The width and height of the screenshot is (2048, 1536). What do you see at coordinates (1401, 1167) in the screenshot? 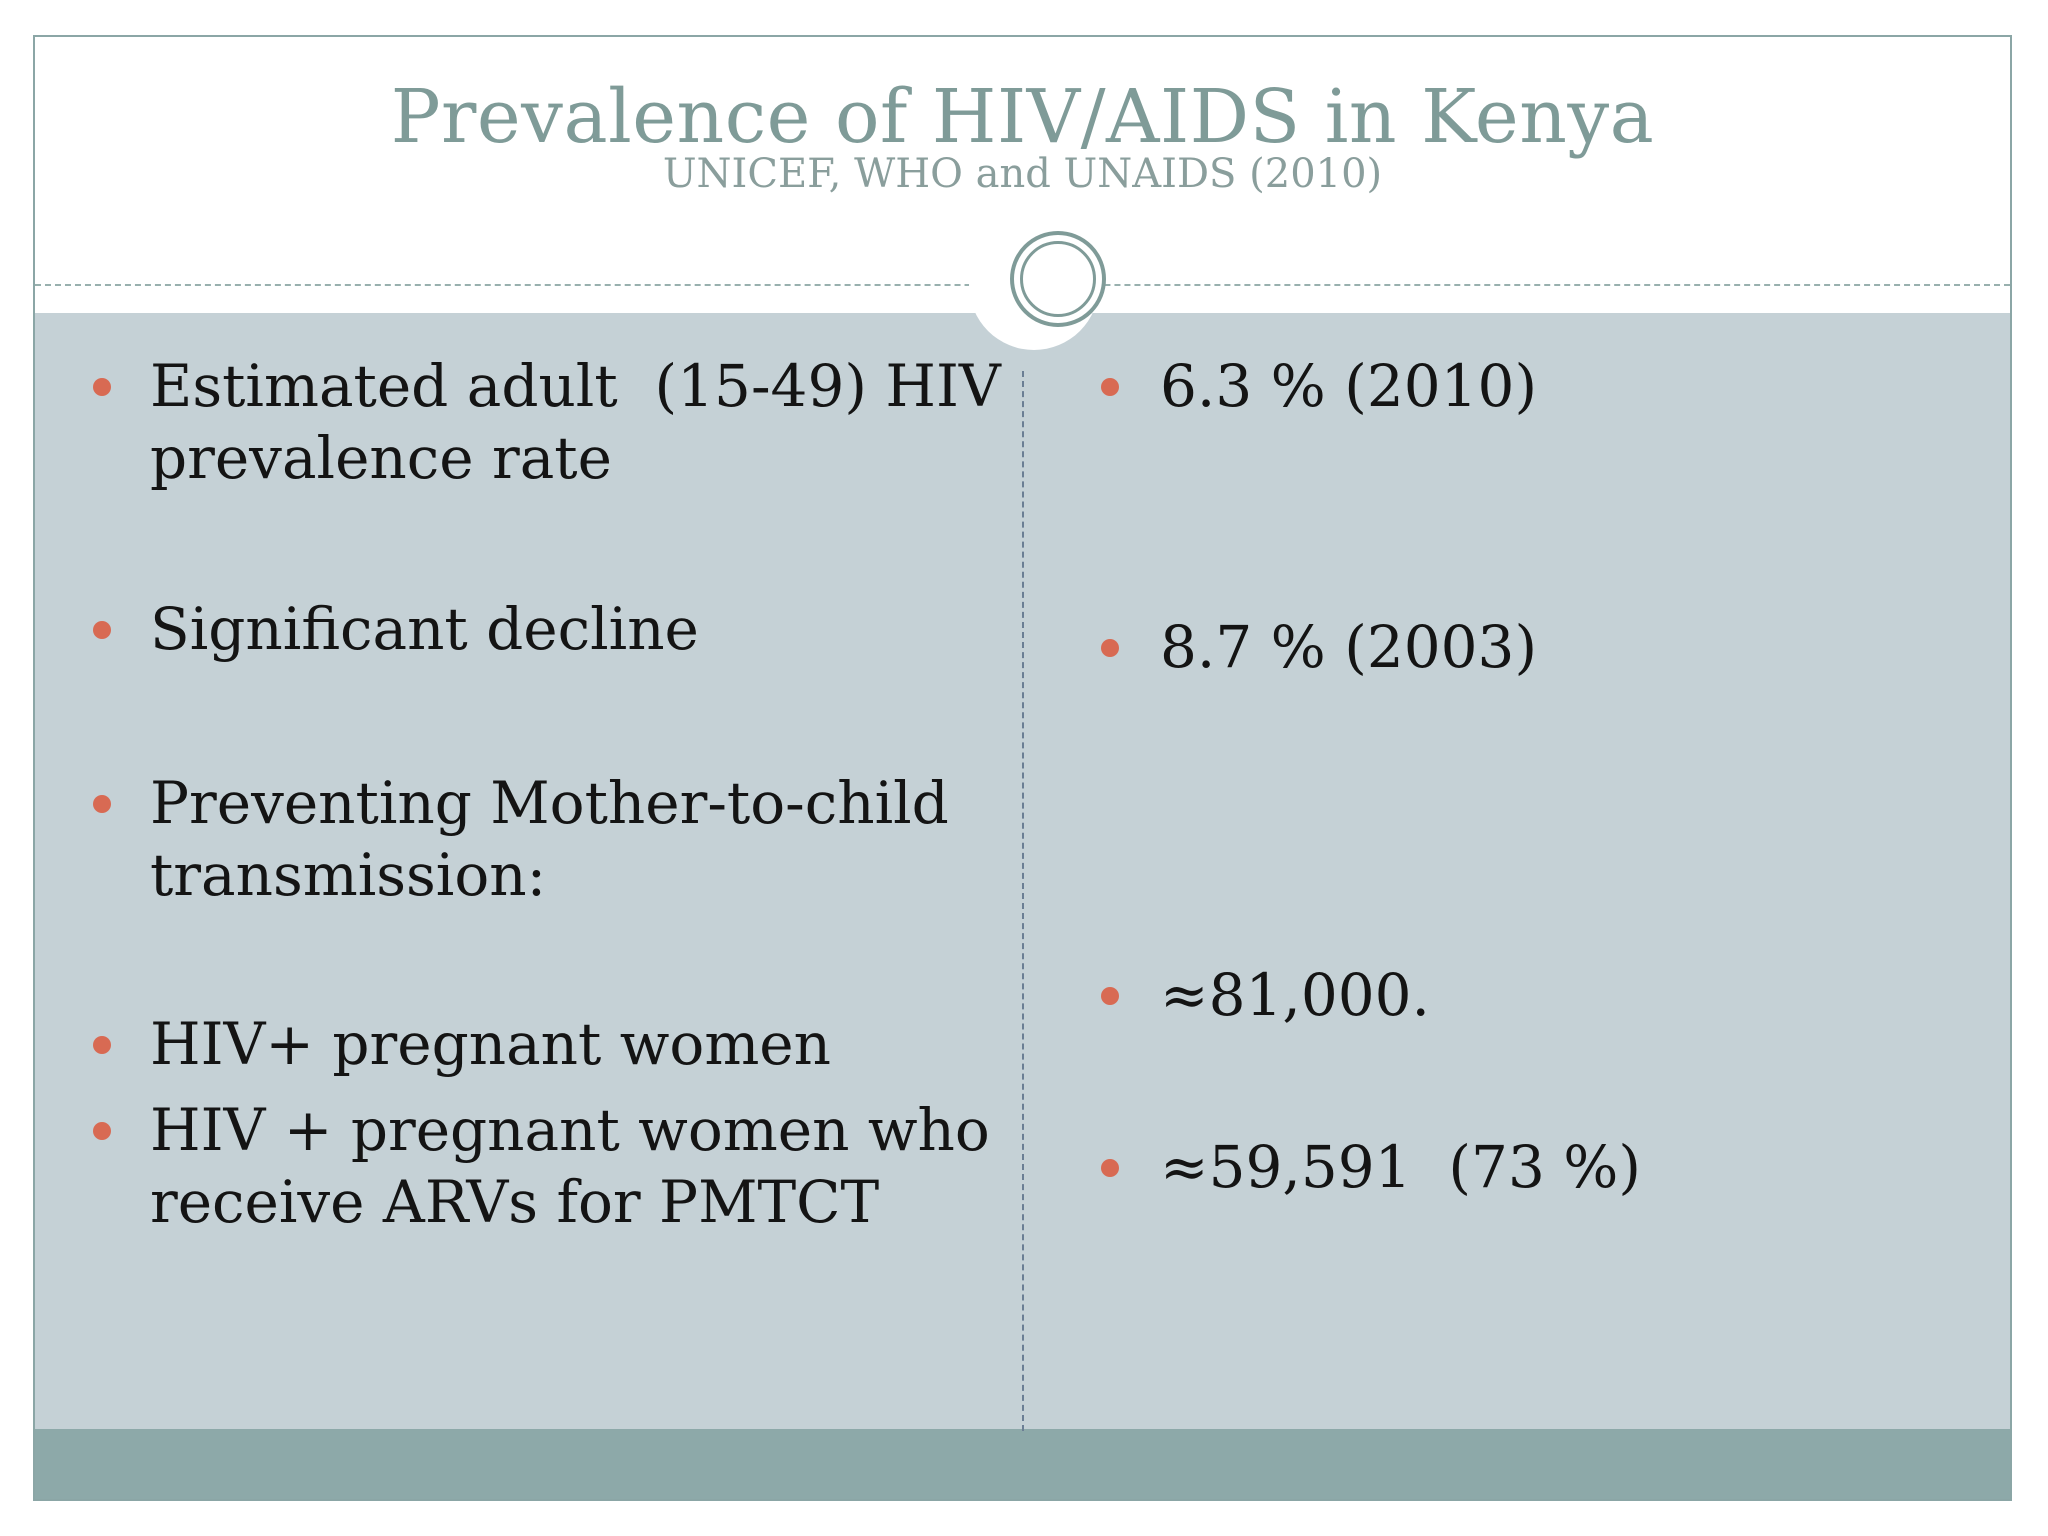
I see `list-item-text: ≈59,591 (73 %)` at bounding box center [1401, 1167].